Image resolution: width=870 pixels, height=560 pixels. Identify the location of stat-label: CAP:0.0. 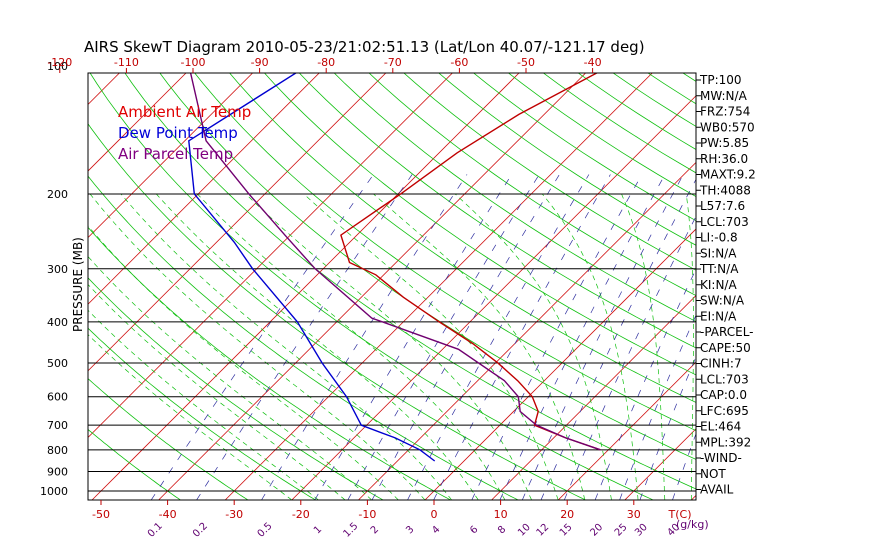
(723, 395).